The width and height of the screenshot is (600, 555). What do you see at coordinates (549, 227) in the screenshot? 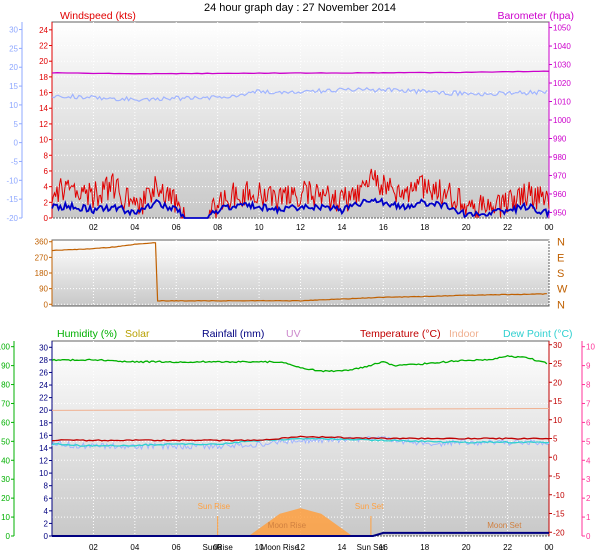
I see `top-x-tick-label: 00` at bounding box center [549, 227].